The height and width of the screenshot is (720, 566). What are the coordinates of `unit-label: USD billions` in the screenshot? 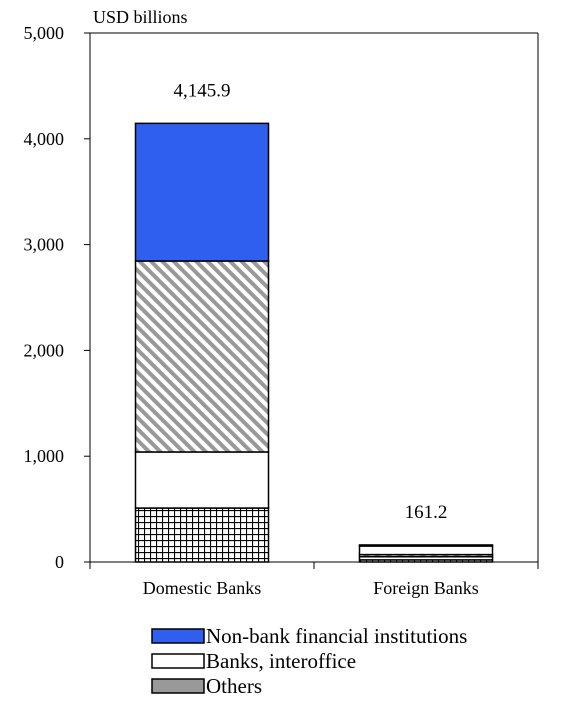 It's located at (140, 17).